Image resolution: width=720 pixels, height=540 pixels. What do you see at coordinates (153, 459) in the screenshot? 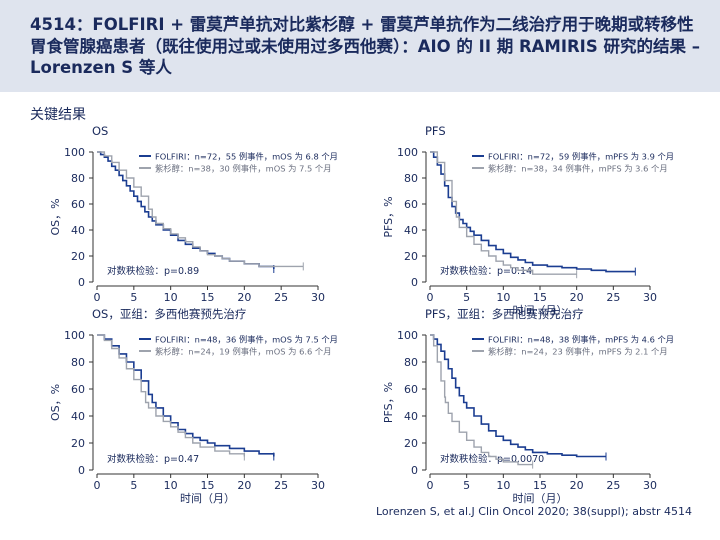
I see `logrank-annotation: 对数秩检验：p=0.47` at bounding box center [153, 459].